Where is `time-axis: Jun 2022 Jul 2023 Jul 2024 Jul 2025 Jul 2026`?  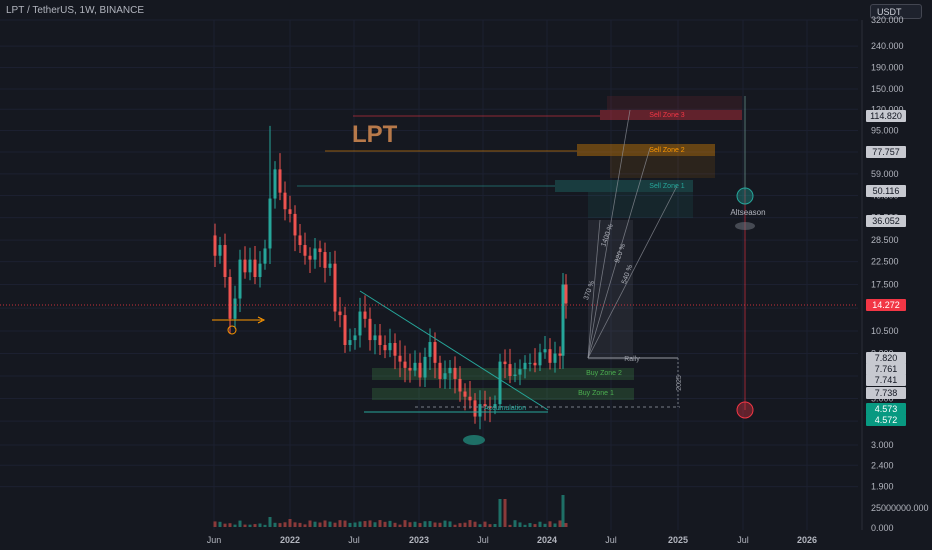 time-axis: Jun 2022 Jul 2023 Jul 2024 Jul 2025 Jul 2026 is located at coordinates (512, 540).